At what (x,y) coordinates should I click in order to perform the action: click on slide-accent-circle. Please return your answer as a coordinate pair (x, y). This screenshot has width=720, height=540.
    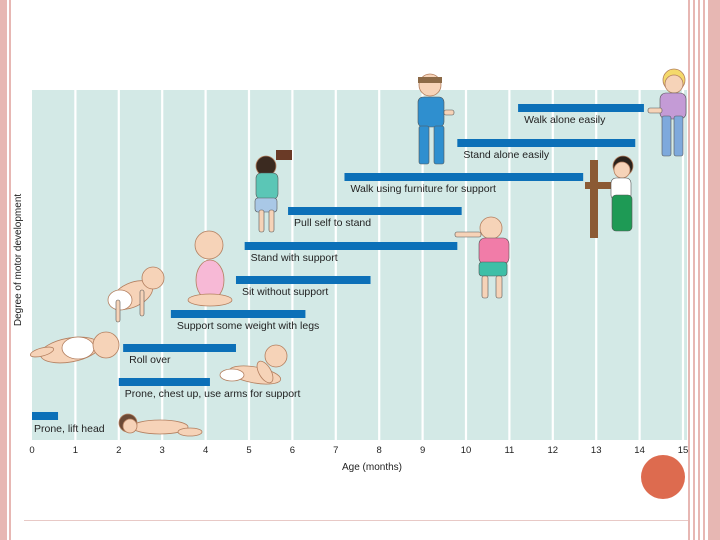
    Looking at the image, I should click on (663, 477).